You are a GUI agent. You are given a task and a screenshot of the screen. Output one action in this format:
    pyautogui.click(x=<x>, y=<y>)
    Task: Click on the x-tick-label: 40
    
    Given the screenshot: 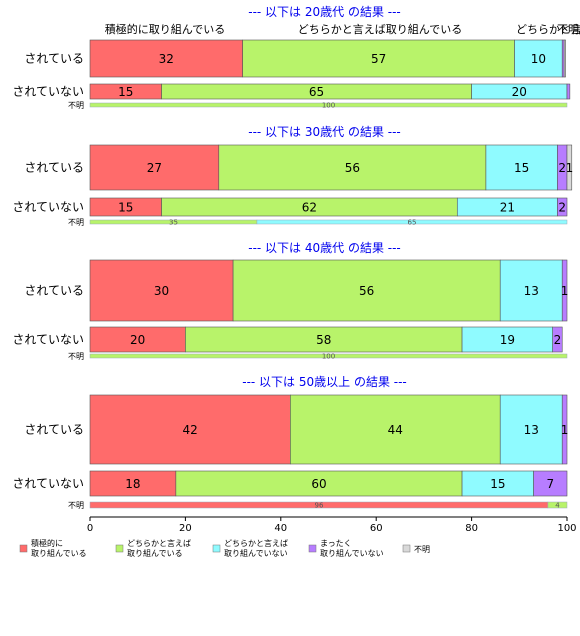 What is the action you would take?
    pyautogui.click(x=280, y=528)
    